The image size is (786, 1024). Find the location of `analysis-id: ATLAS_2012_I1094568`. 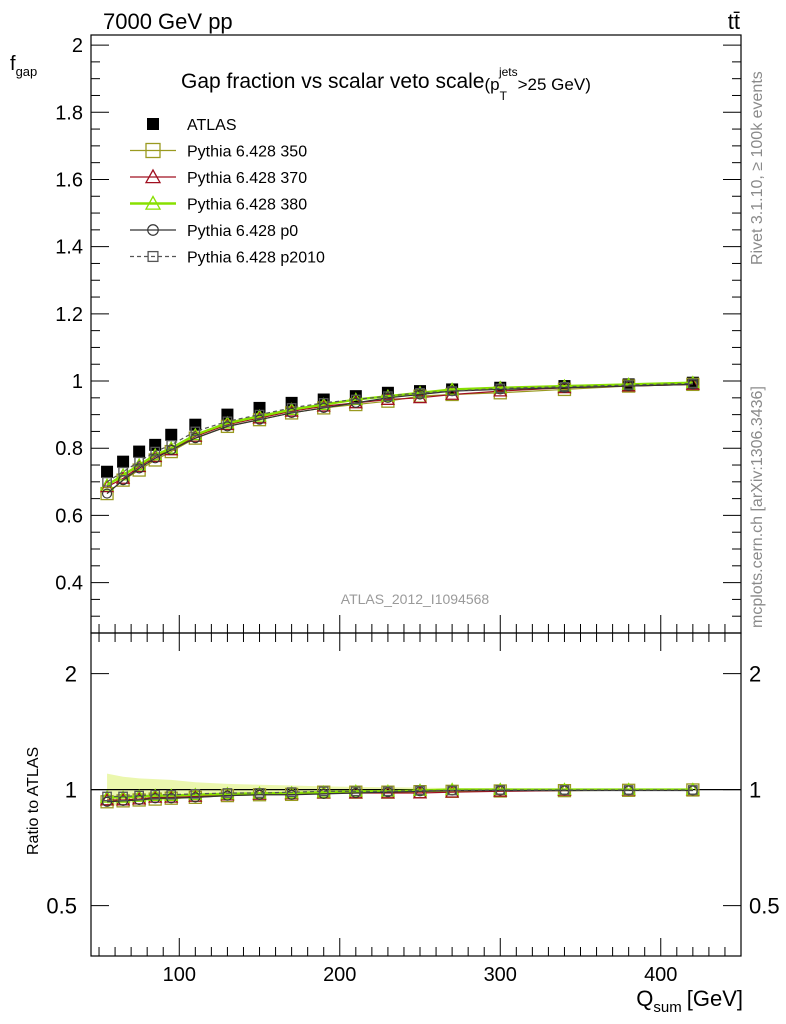

analysis-id: ATLAS_2012_I1094568 is located at coordinates (415, 599).